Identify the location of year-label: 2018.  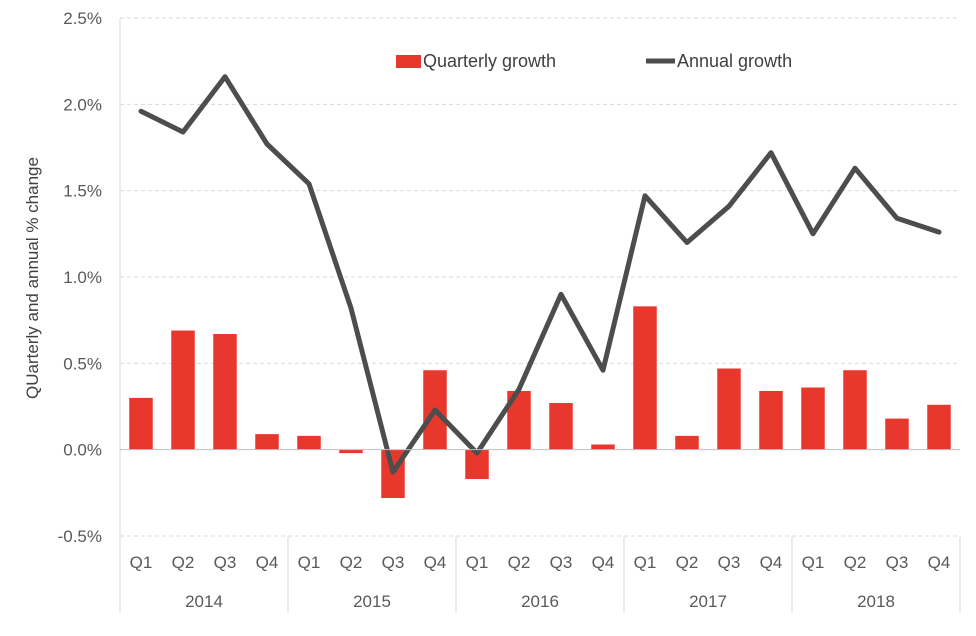
(876, 601).